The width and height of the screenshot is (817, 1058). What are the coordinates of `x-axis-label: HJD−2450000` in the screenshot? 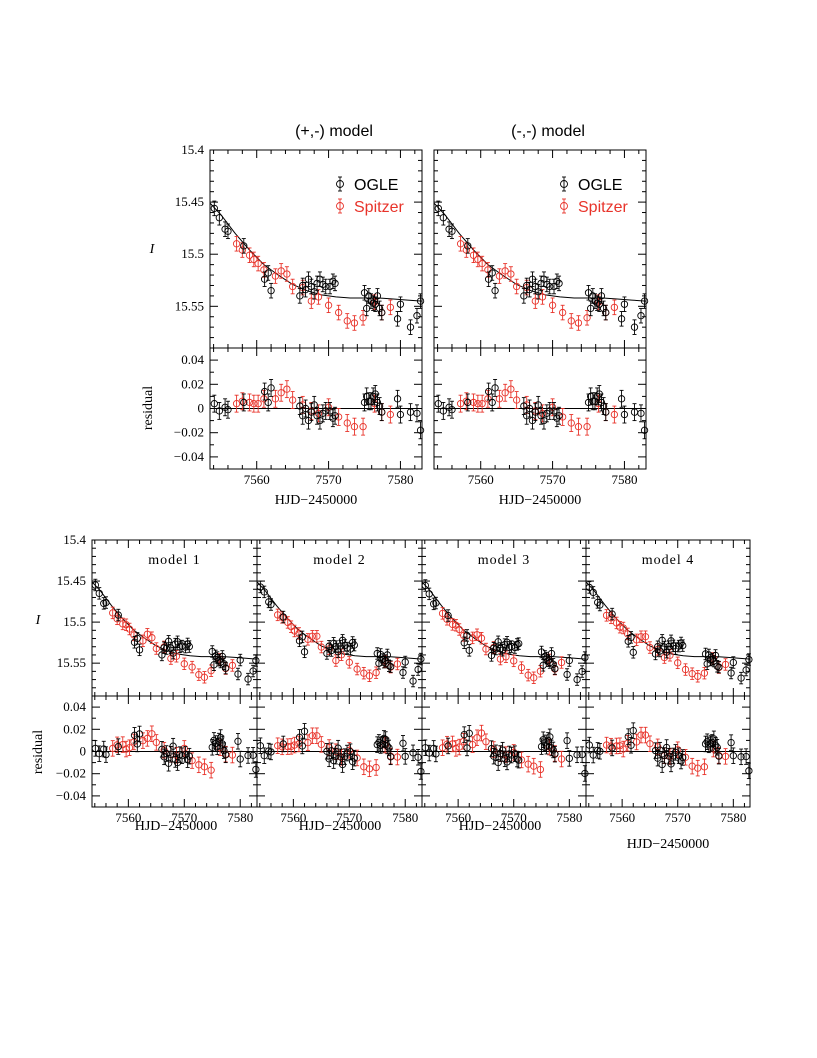 It's located at (540, 500).